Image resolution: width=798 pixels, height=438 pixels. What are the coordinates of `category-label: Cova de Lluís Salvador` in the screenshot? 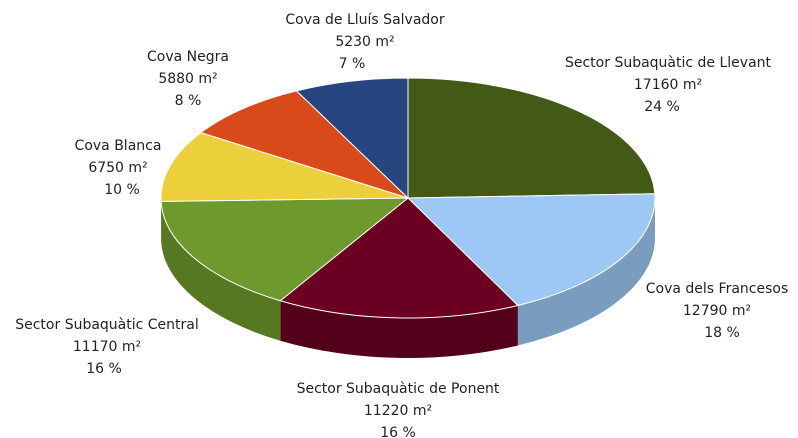 It's located at (364, 20).